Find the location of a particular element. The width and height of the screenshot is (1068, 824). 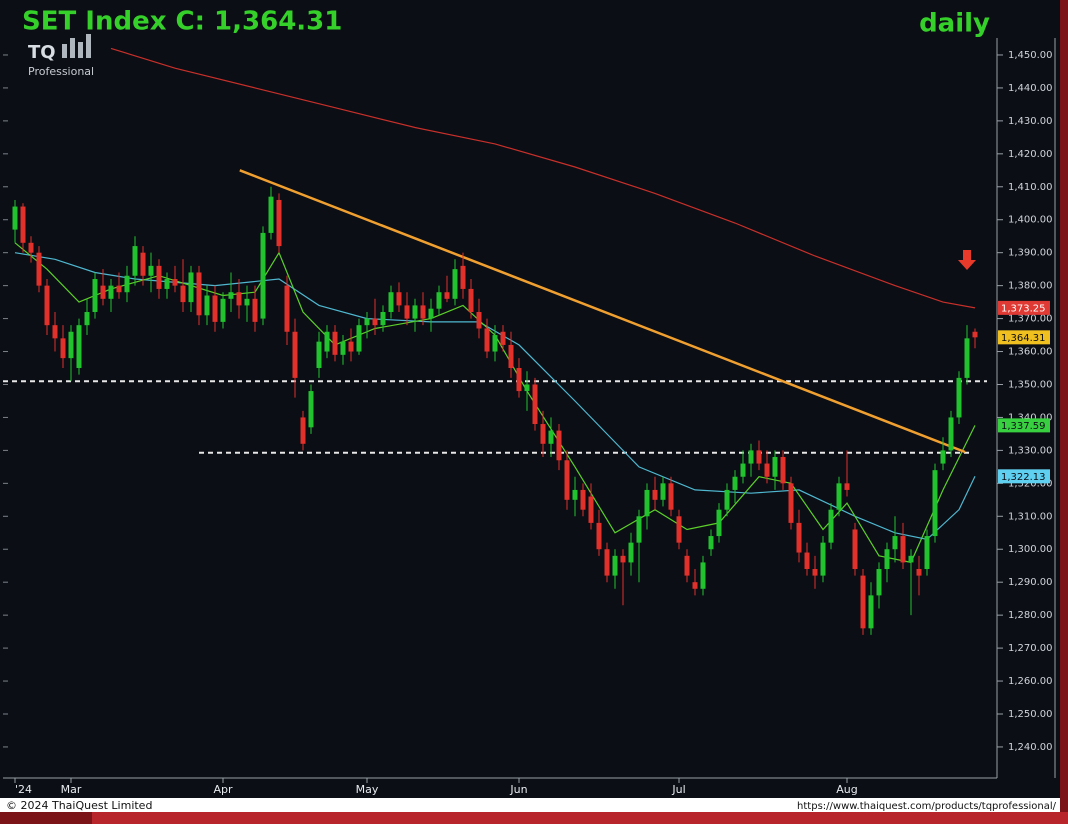

y-tick-label: 1,390.00 is located at coordinates (1030, 253).